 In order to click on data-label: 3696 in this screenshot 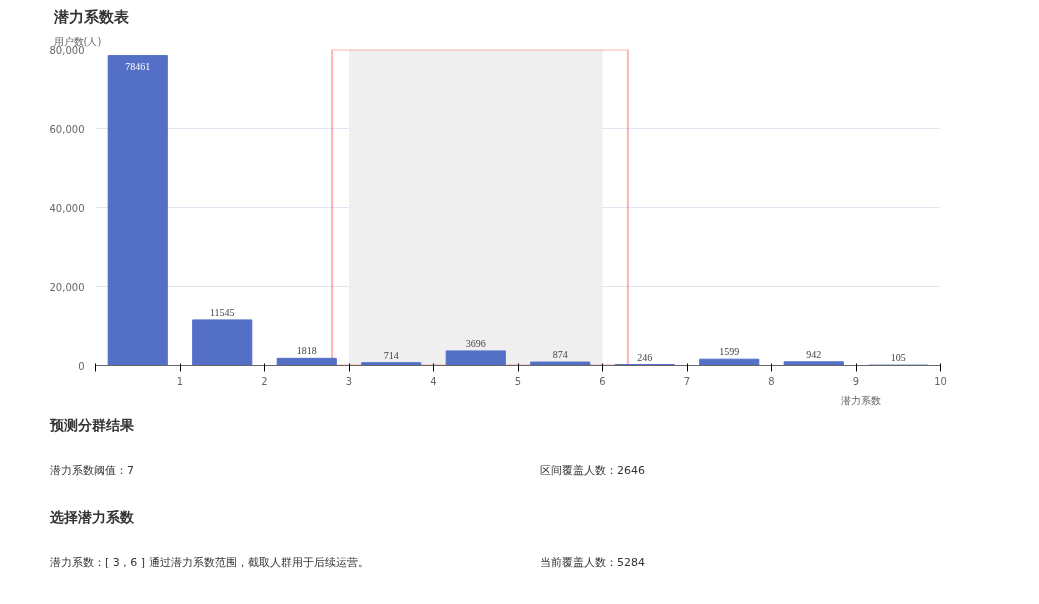, I will do `click(475, 343)`.